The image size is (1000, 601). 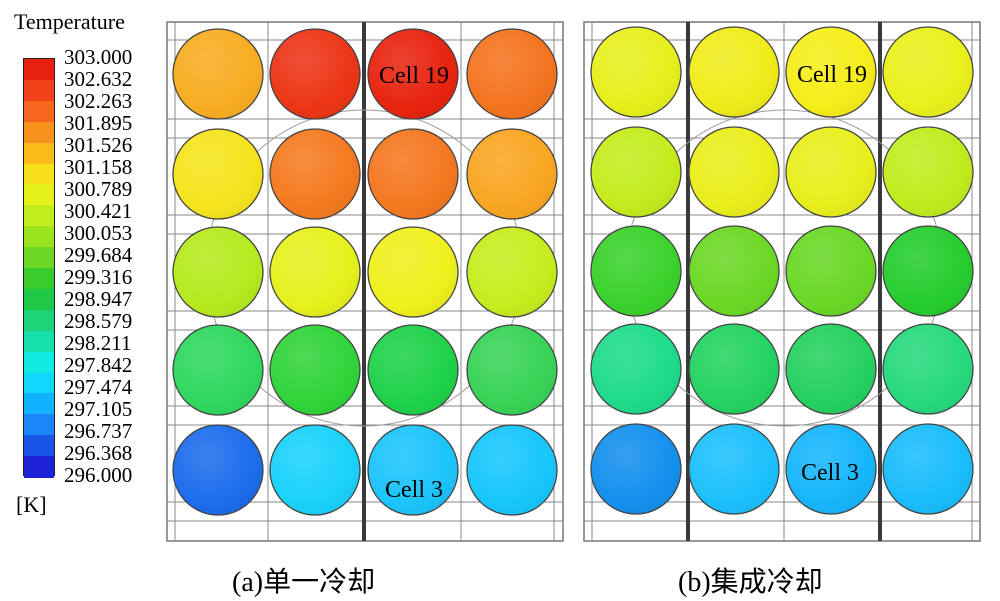 What do you see at coordinates (98, 145) in the screenshot?
I see `legend-tick-label: 301.526` at bounding box center [98, 145].